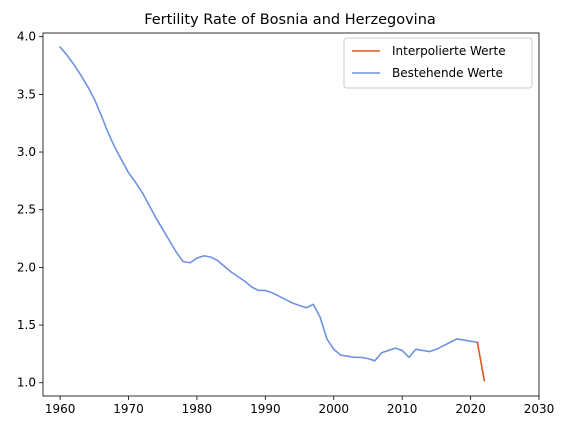 The height and width of the screenshot is (435, 565). I want to click on x-axis: 1960 1970 1980 1990 2000 2010 2020 2030, so click(299, 406).